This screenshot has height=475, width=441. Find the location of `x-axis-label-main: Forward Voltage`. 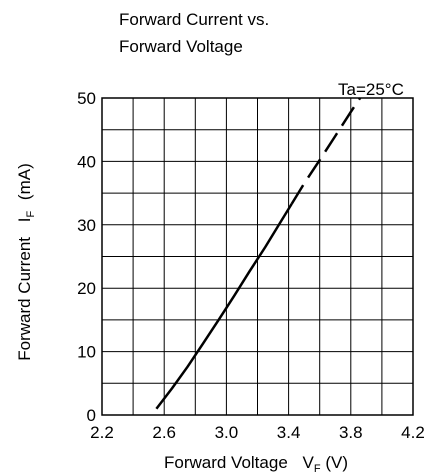

x-axis-label-main: Forward Voltage is located at coordinates (226, 462).